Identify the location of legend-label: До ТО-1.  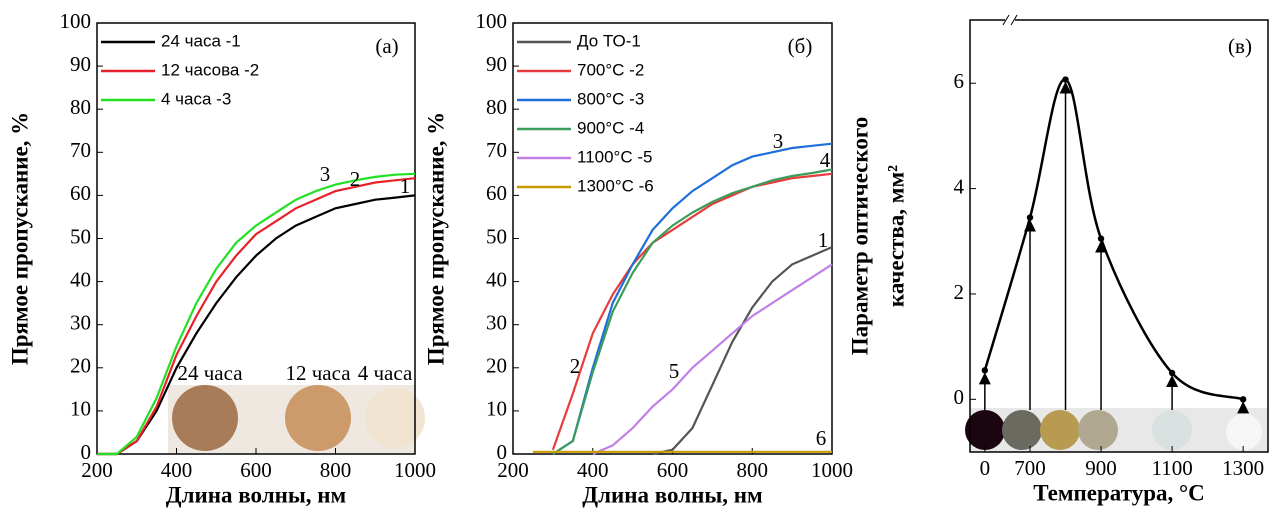
(609, 40).